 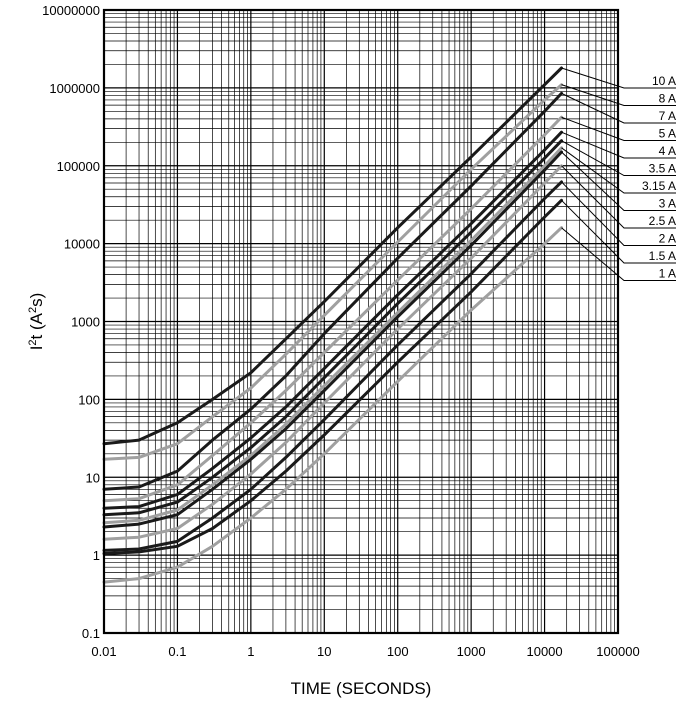 I want to click on legend-label: 1 A, so click(x=667, y=274).